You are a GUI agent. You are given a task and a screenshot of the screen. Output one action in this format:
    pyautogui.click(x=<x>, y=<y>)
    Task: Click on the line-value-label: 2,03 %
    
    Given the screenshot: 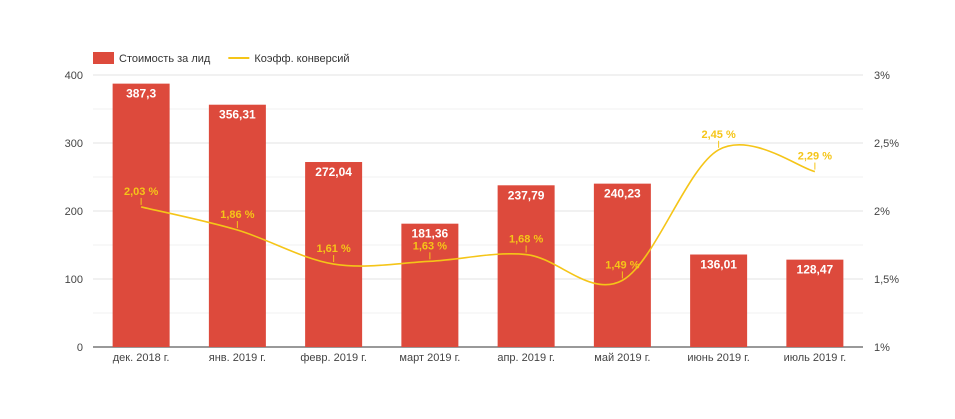 What is the action you would take?
    pyautogui.click(x=141, y=192)
    